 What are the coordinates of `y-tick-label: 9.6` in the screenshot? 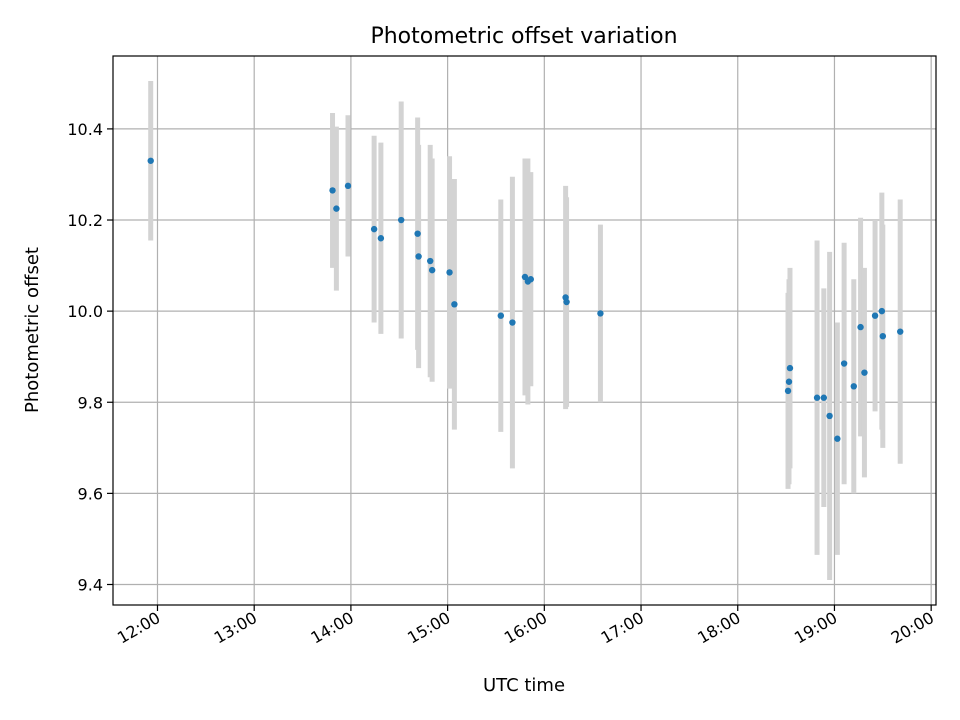 It's located at (90, 493).